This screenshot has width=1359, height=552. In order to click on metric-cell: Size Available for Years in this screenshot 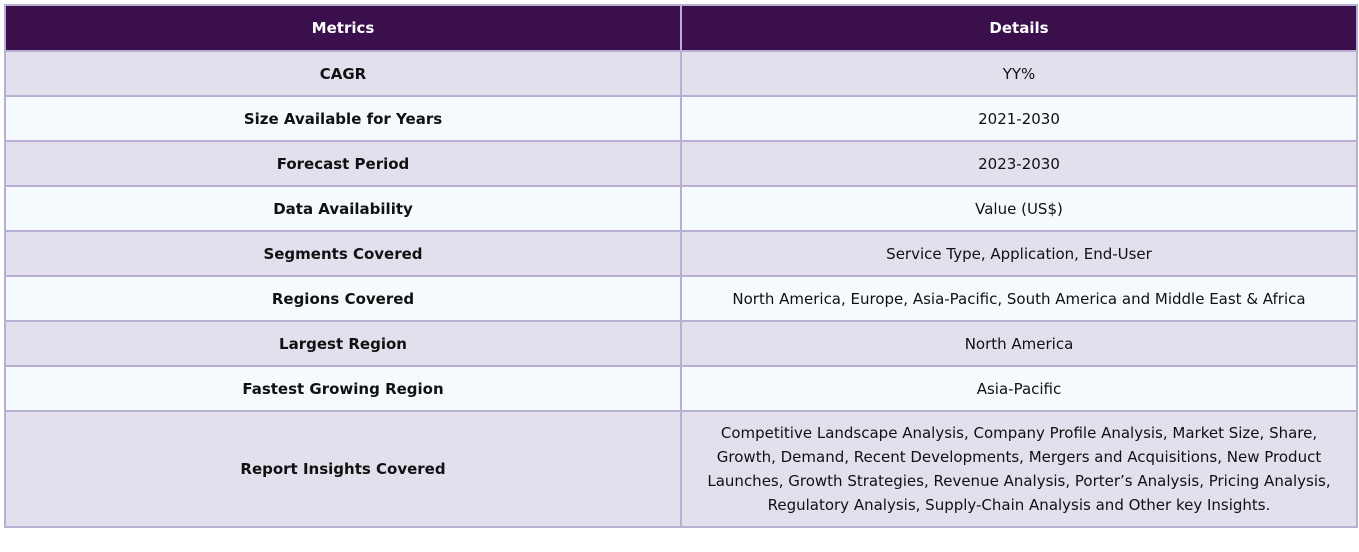, I will do `click(343, 118)`.